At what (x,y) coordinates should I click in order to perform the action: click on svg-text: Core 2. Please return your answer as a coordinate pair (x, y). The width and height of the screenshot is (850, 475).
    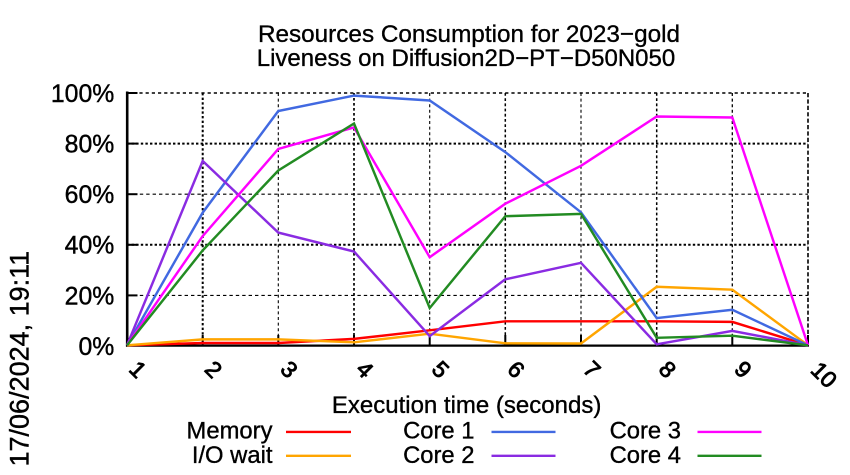
    Looking at the image, I should click on (438, 455).